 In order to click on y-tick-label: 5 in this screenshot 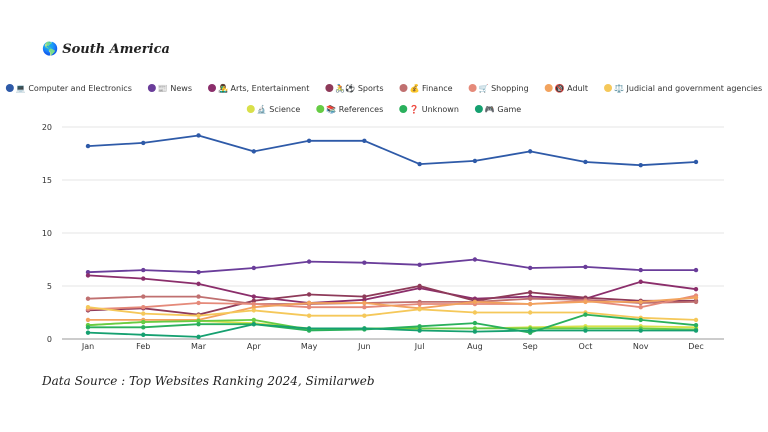, I will do `click(49, 286)`.